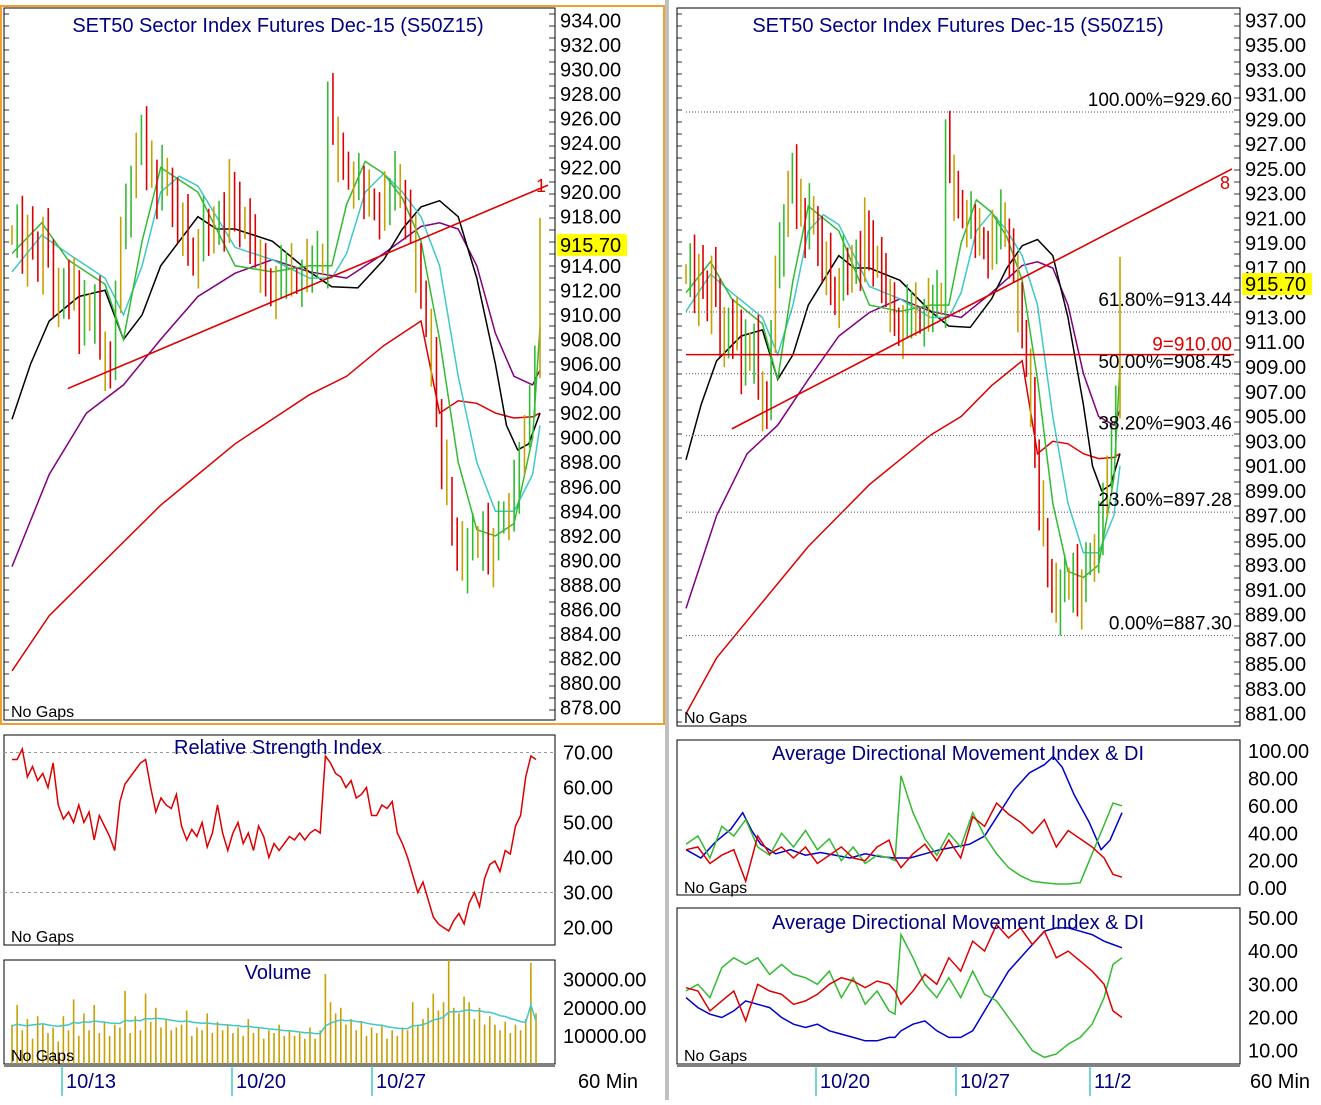 The image size is (1321, 1105). What do you see at coordinates (590, 488) in the screenshot?
I see `left-y-tick: 896.00` at bounding box center [590, 488].